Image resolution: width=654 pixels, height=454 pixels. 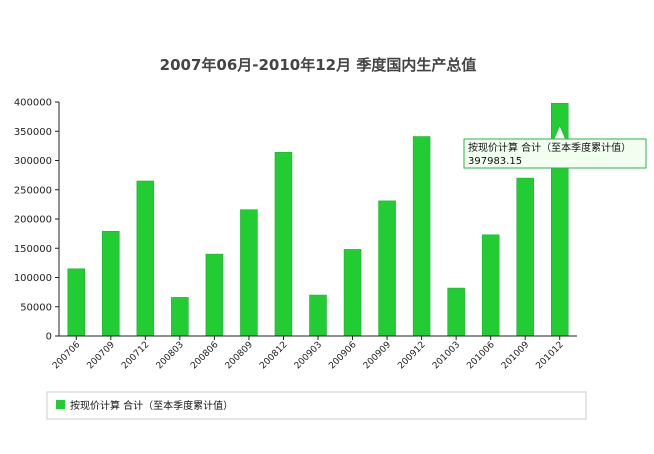 I want to click on y-tick-label: 150000, so click(x=33, y=249).